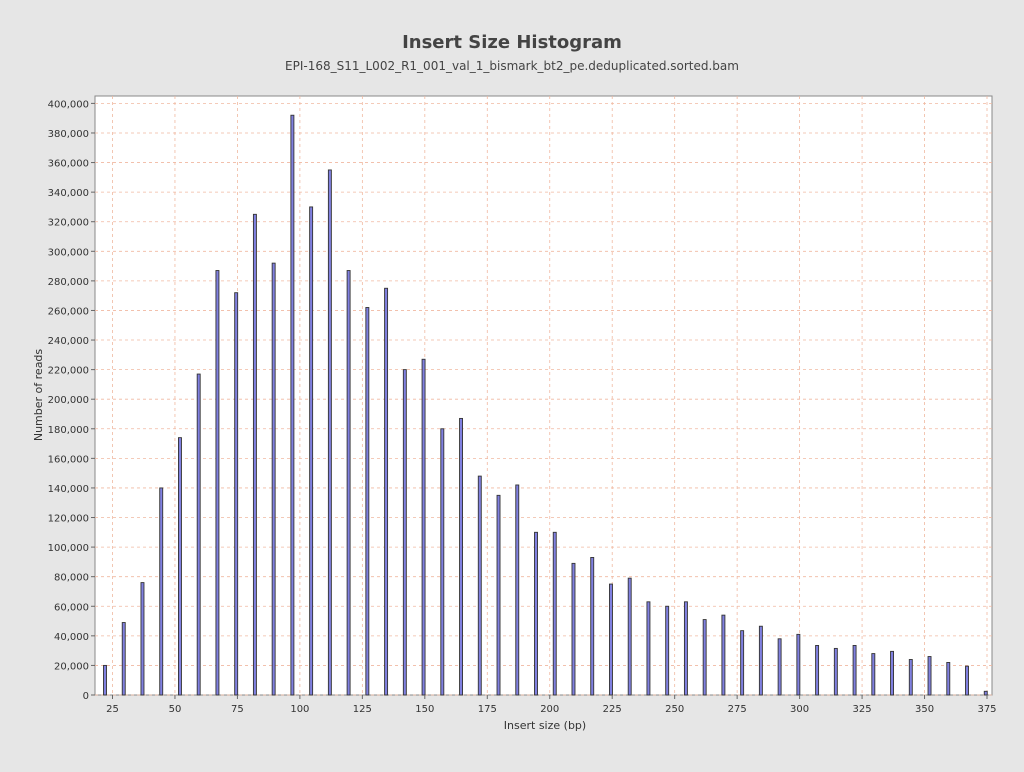 The height and width of the screenshot is (772, 1024). What do you see at coordinates (112, 709) in the screenshot?
I see `x-tick-label: 25` at bounding box center [112, 709].